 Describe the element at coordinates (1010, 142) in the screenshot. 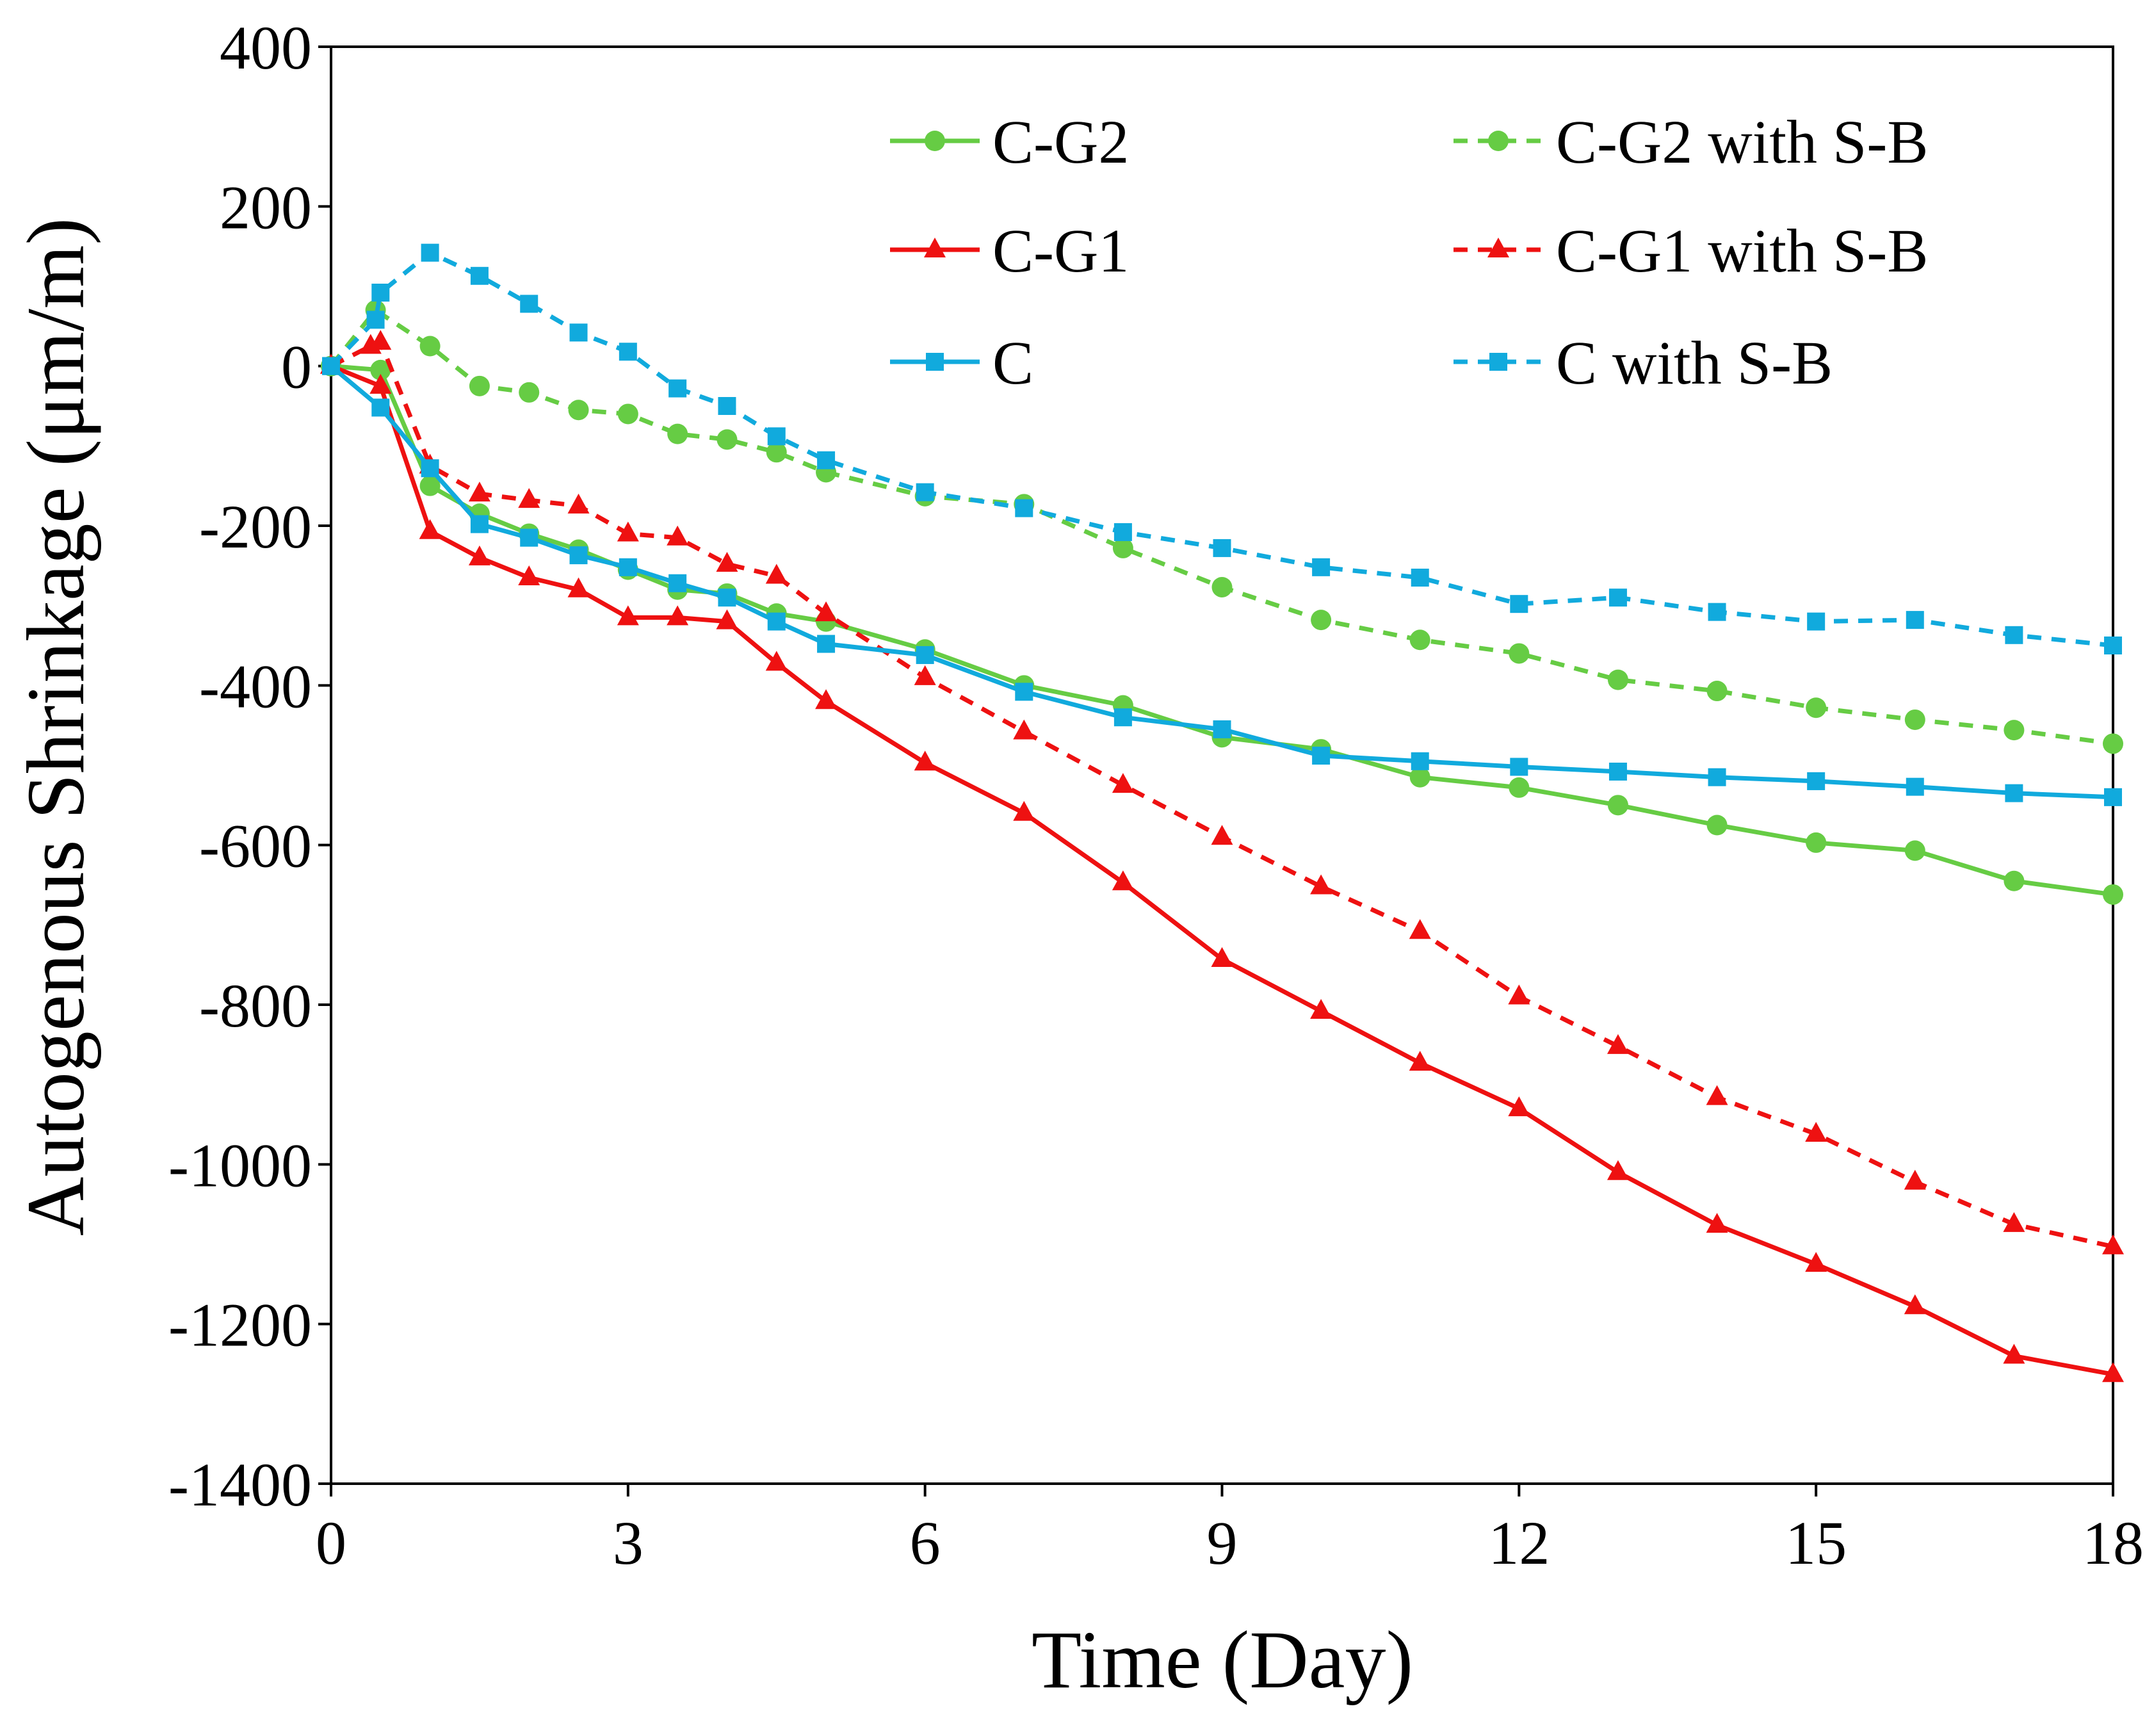

I see `legend-item: C-G2` at that location.